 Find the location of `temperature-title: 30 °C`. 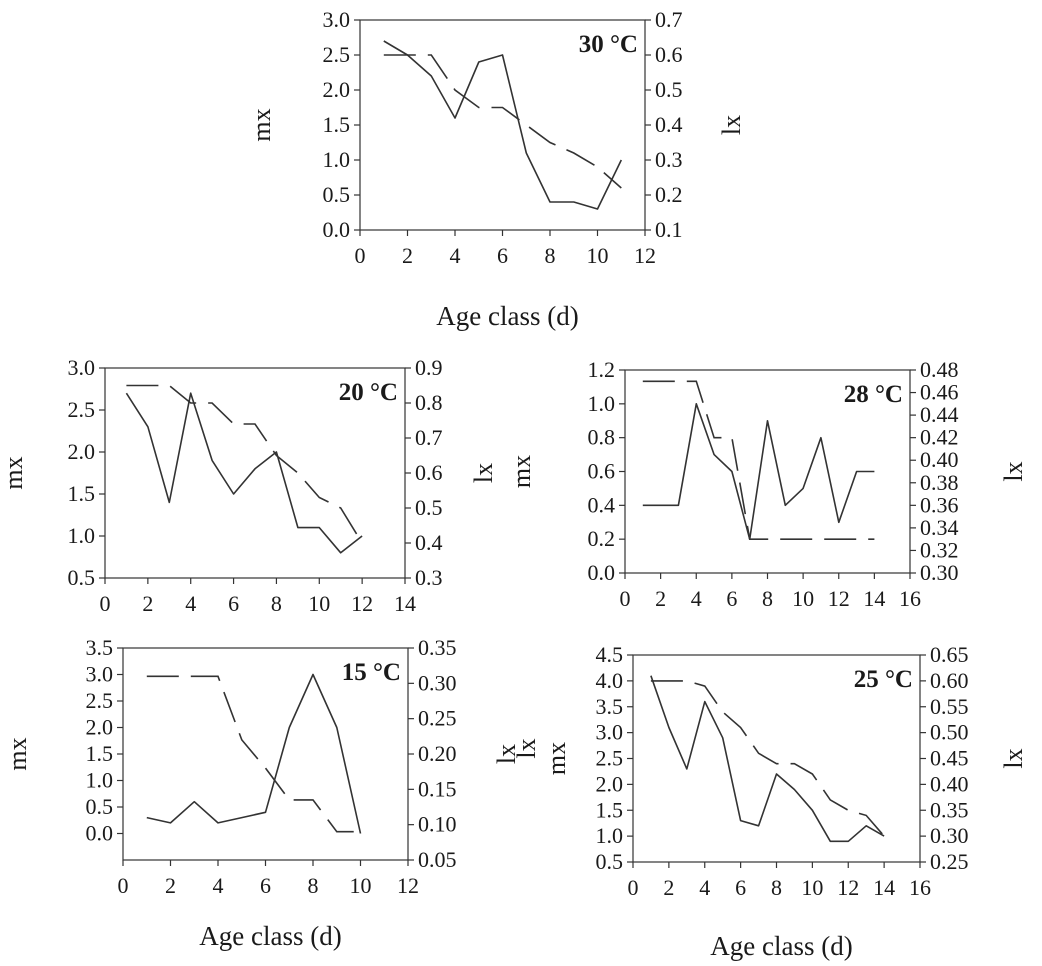

temperature-title: 30 °C is located at coordinates (608, 44).